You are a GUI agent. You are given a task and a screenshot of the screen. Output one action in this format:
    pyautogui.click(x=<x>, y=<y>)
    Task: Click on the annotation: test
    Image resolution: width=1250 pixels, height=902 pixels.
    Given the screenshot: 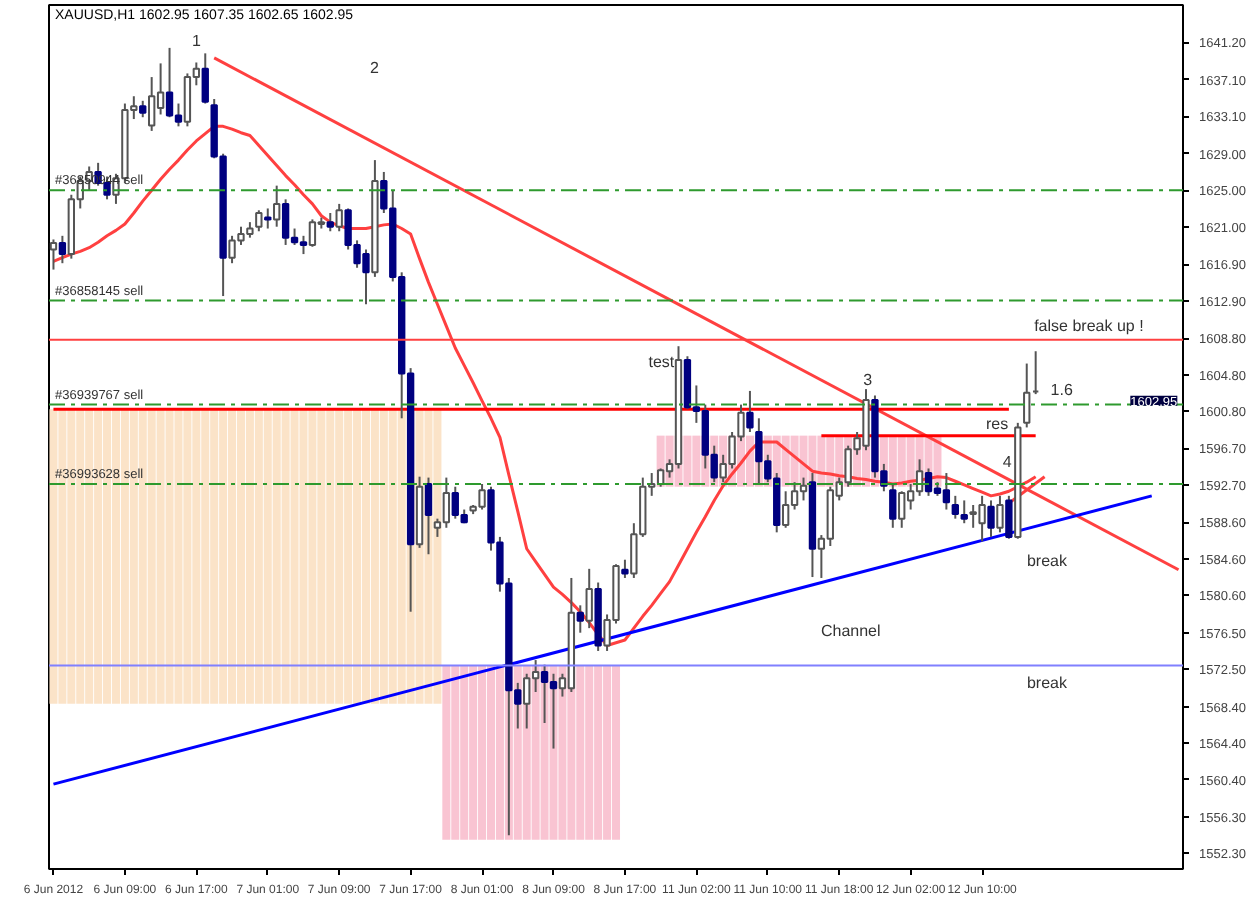 What is the action you would take?
    pyautogui.click(x=662, y=361)
    